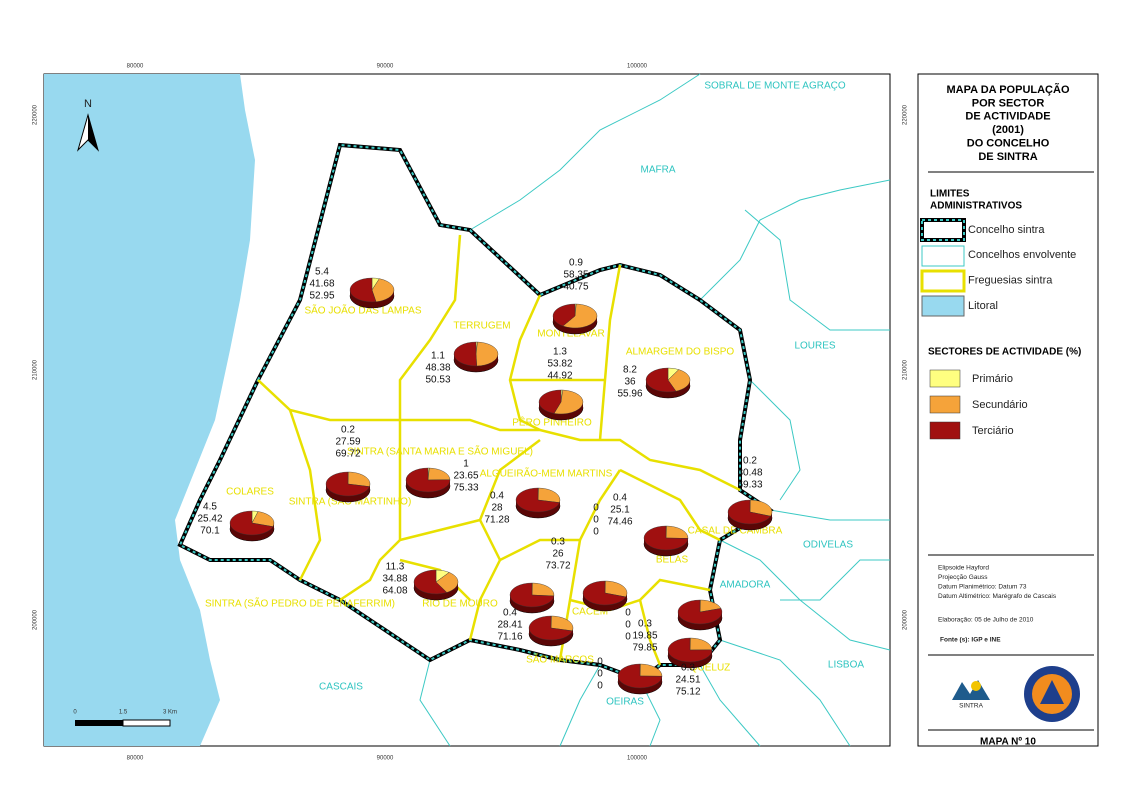  What do you see at coordinates (982, 587) in the screenshot?
I see `info-line: Datum Planimétrico: Datum 73` at bounding box center [982, 587].